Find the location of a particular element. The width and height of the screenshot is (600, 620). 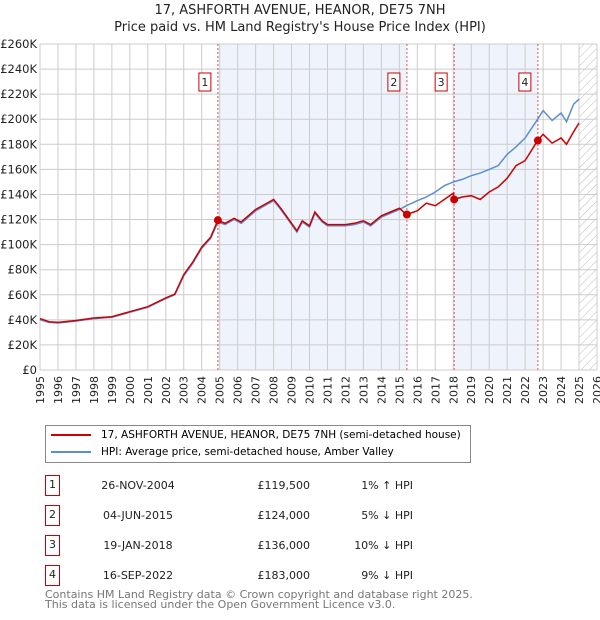

x-tick-label: 2013 is located at coordinates (363, 390).